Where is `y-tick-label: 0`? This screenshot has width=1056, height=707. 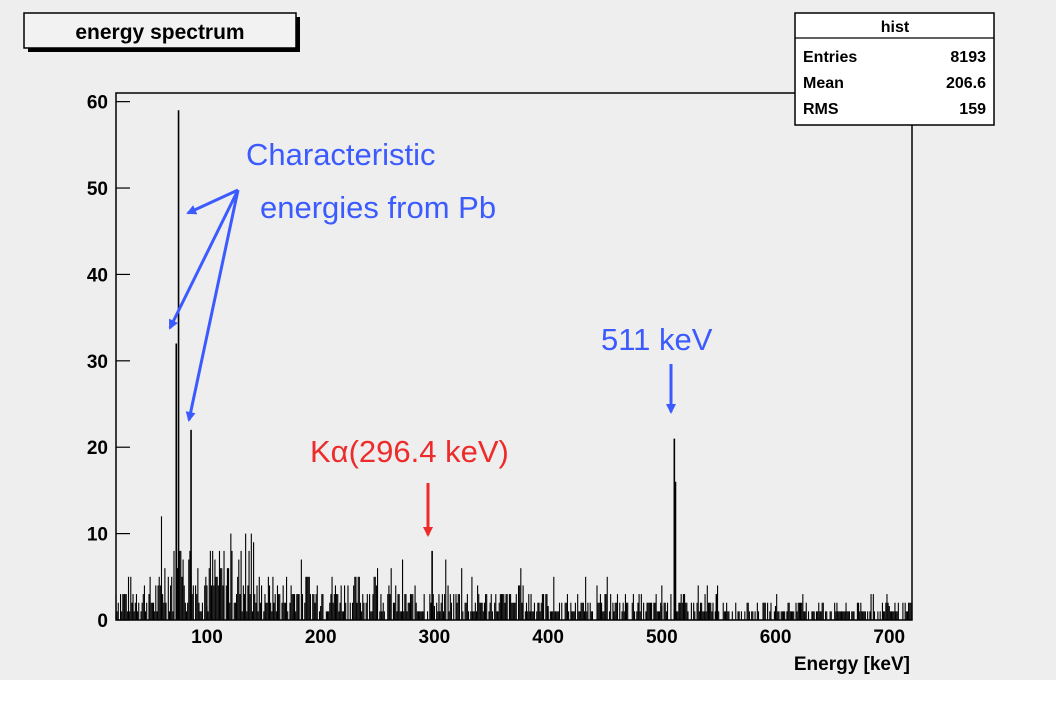
y-tick-label: 0 is located at coordinates (102, 621).